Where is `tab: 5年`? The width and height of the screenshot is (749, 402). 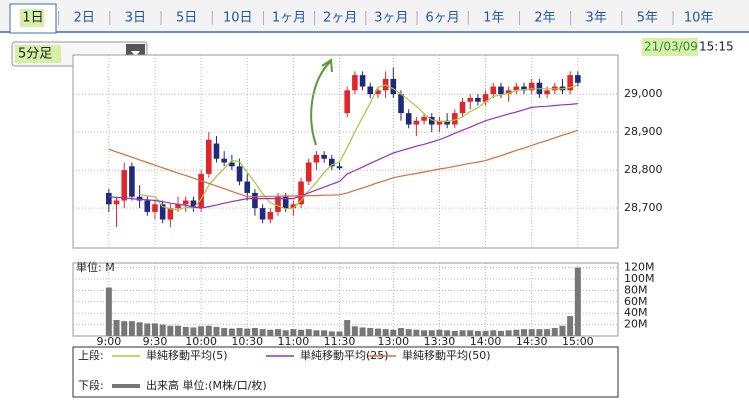
tab: 5年 is located at coordinates (647, 18).